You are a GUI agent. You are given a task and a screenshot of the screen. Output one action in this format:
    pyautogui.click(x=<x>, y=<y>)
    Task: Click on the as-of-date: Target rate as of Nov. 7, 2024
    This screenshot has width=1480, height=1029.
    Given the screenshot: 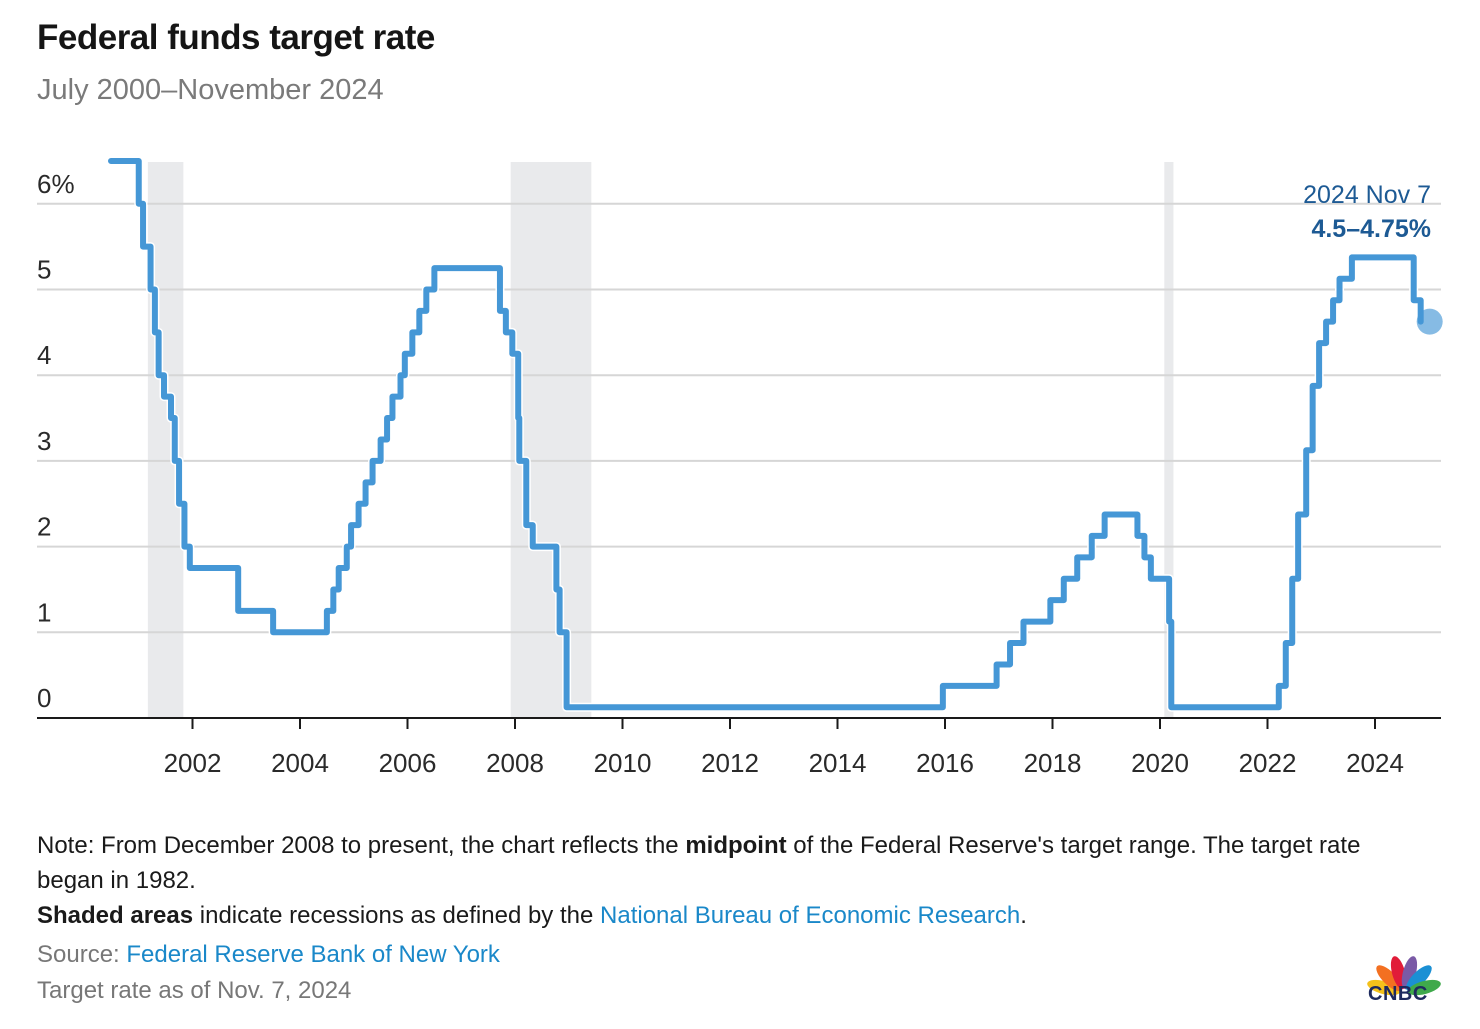 What is the action you would take?
    pyautogui.click(x=194, y=990)
    